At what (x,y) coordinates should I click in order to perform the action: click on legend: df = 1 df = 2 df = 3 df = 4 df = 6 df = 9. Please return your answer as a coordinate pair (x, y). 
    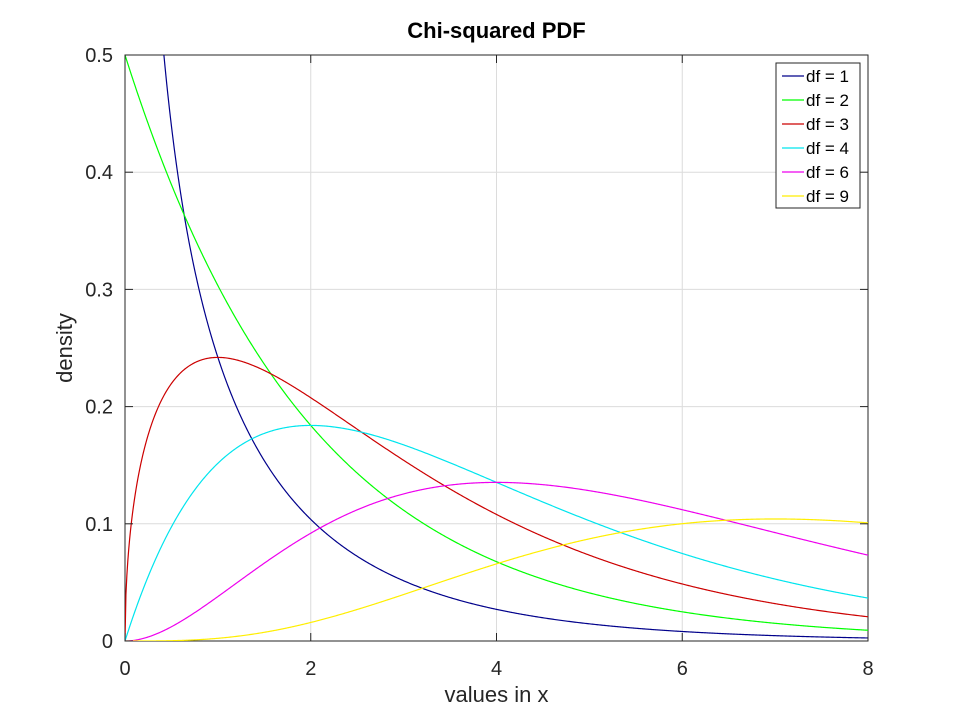
    Looking at the image, I should click on (818, 135).